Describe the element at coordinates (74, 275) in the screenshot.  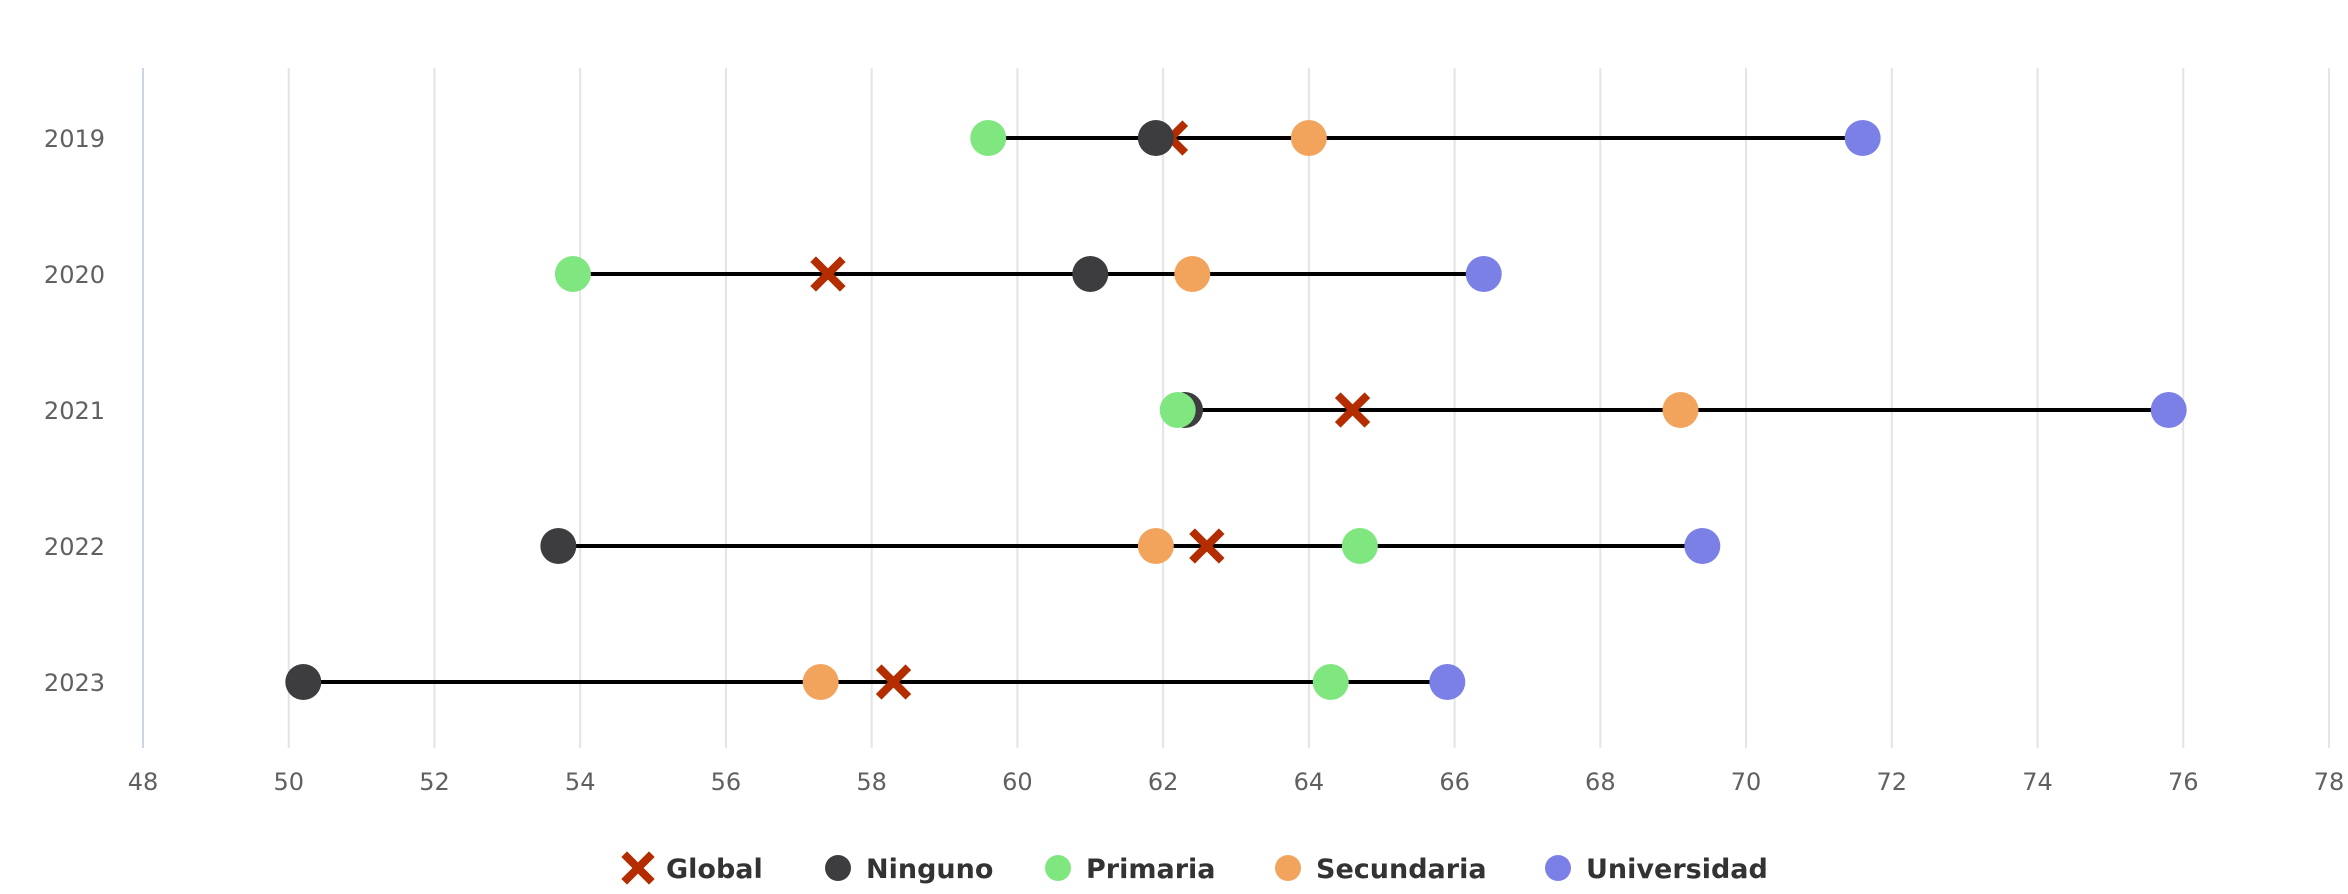
I see `y-tick-label: 2020` at that location.